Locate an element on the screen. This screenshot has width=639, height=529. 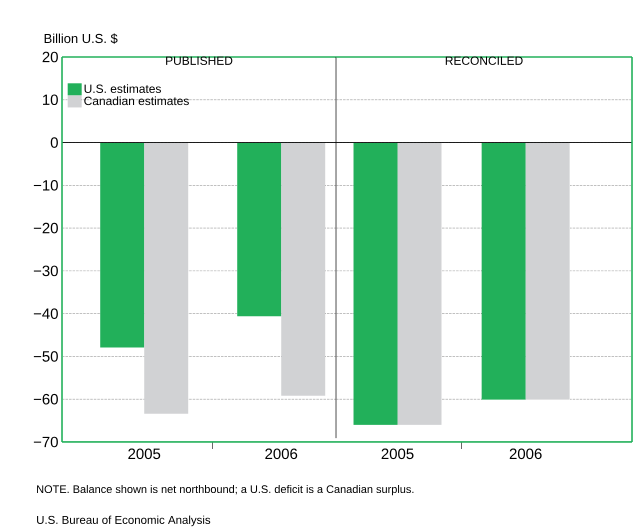
y-tick-label: 0 is located at coordinates (54, 142).